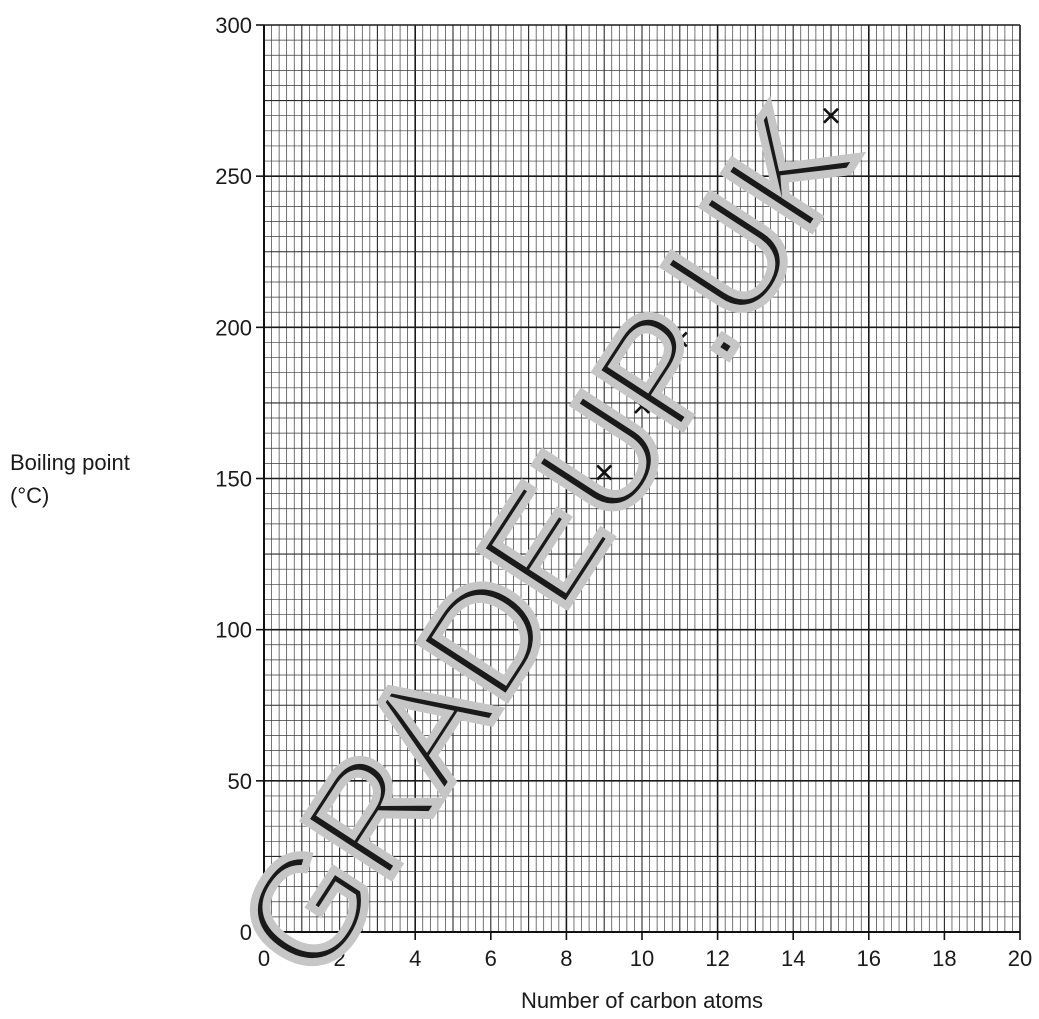 The height and width of the screenshot is (1019, 1039). I want to click on y-tick-label: 0, so click(246, 932).